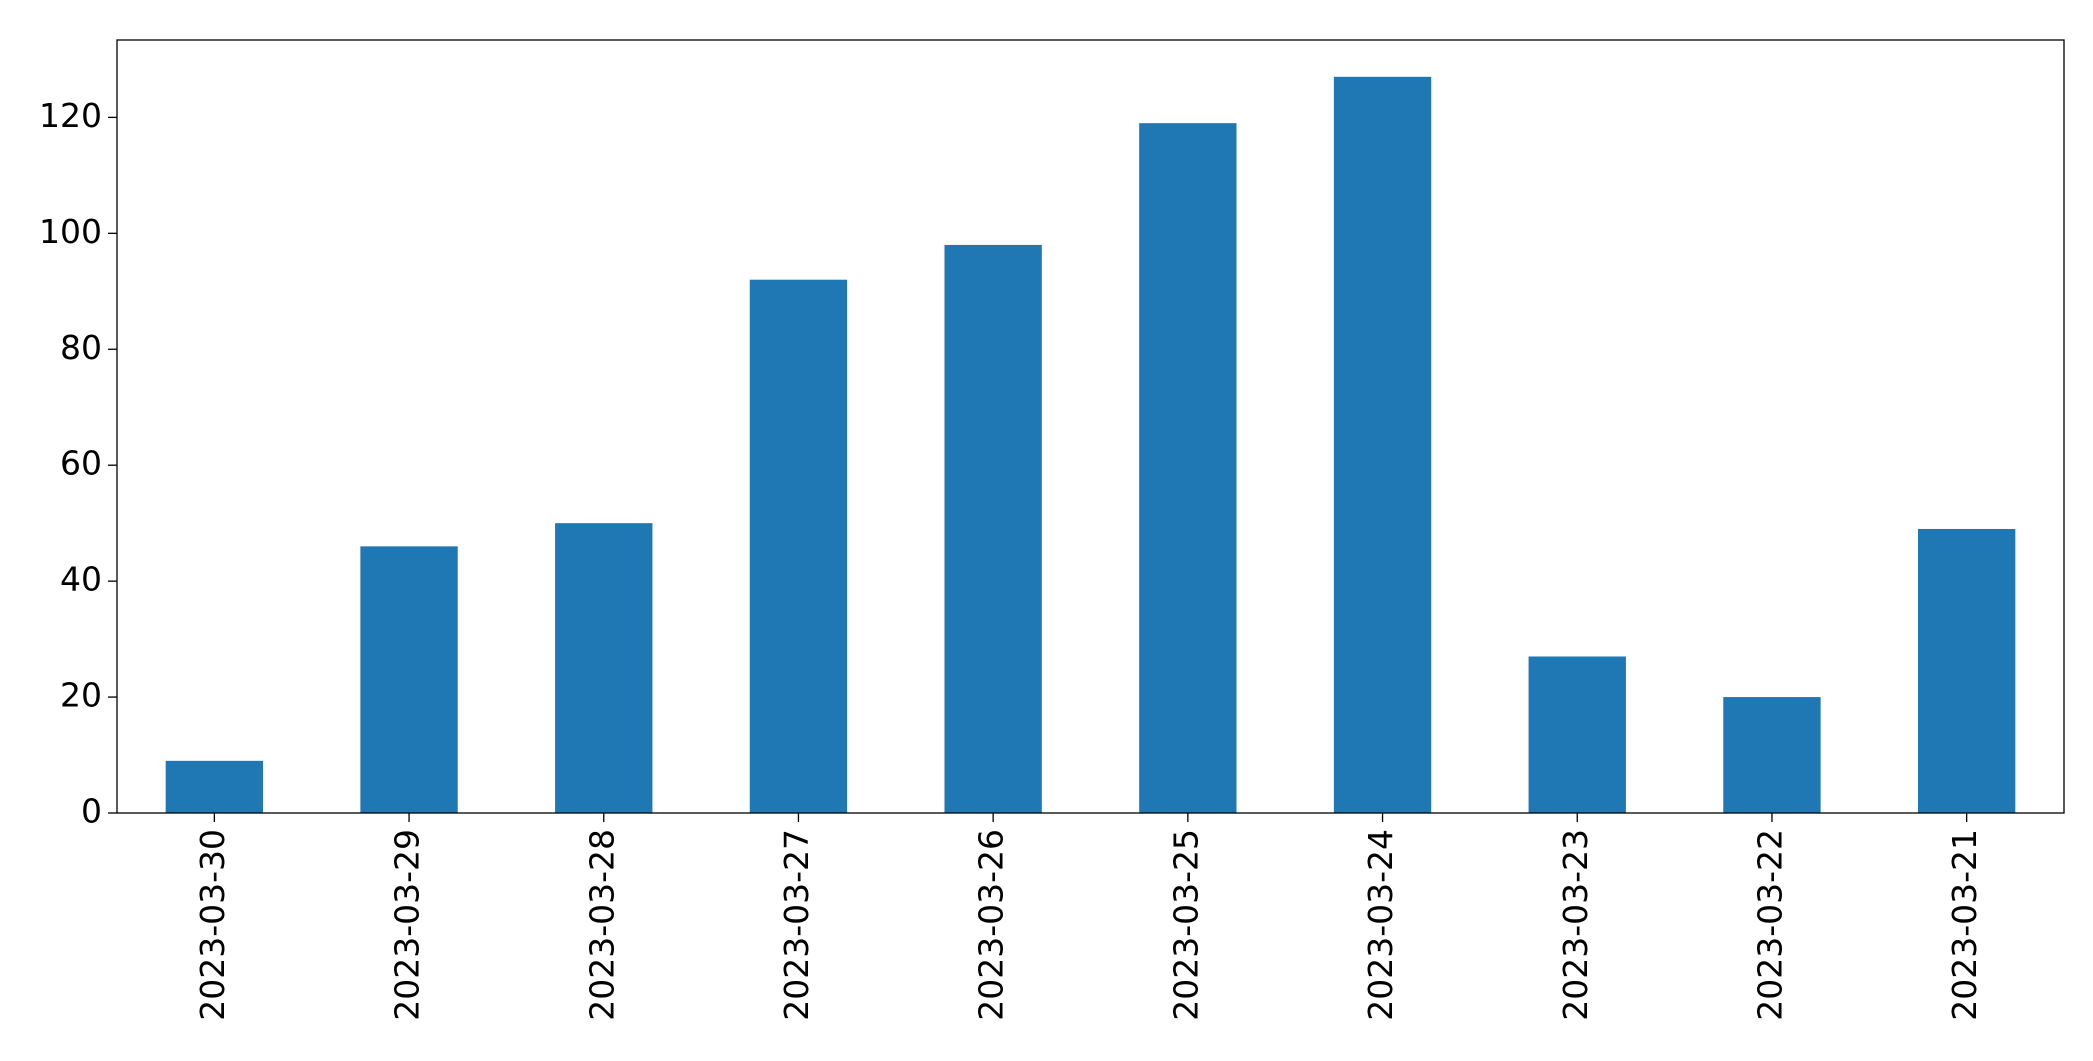 This screenshot has width=2093, height=1061. Describe the element at coordinates (70, 115) in the screenshot. I see `y-tick-label: 120` at that location.